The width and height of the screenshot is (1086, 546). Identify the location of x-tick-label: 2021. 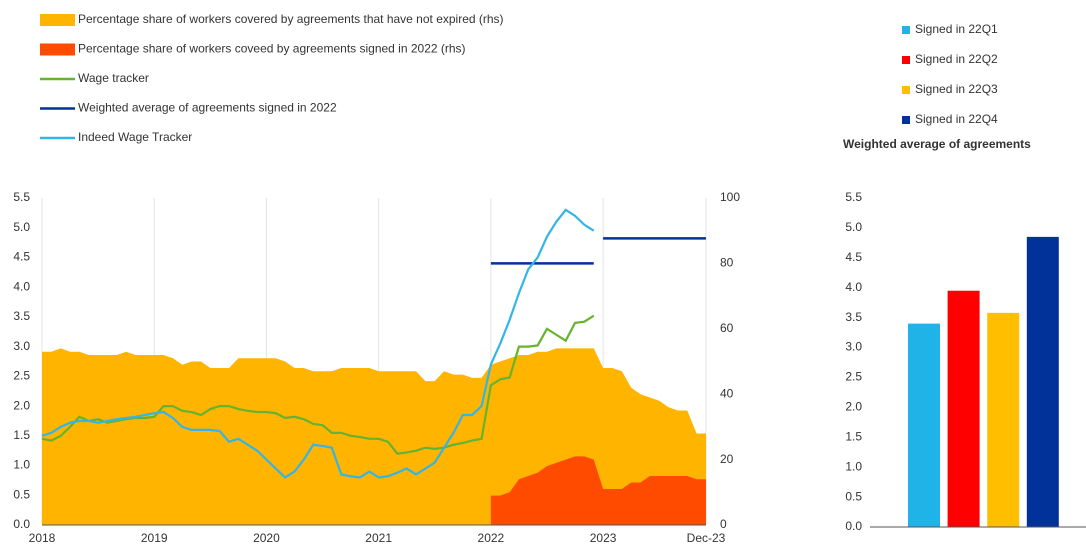
(378, 538).